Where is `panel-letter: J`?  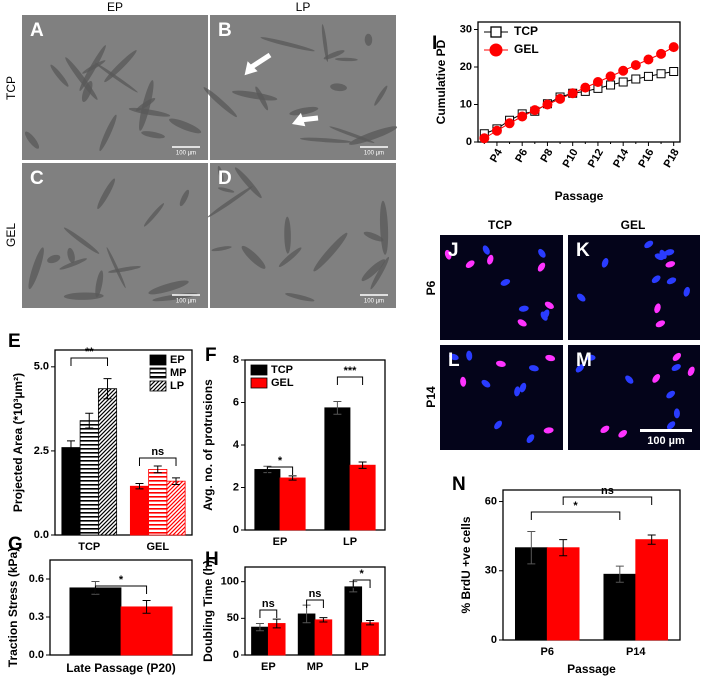
panel-letter: J is located at coordinates (453, 250).